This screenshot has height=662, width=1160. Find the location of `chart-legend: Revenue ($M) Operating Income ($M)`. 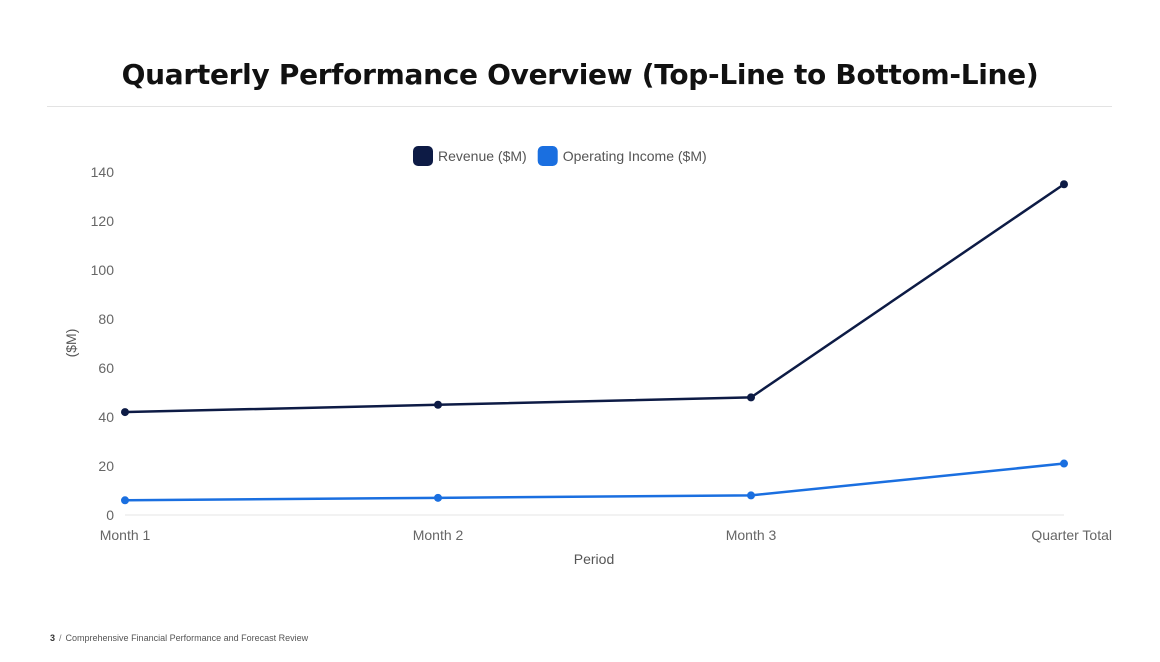

chart-legend: Revenue ($M) Operating Income ($M) is located at coordinates (560, 156).